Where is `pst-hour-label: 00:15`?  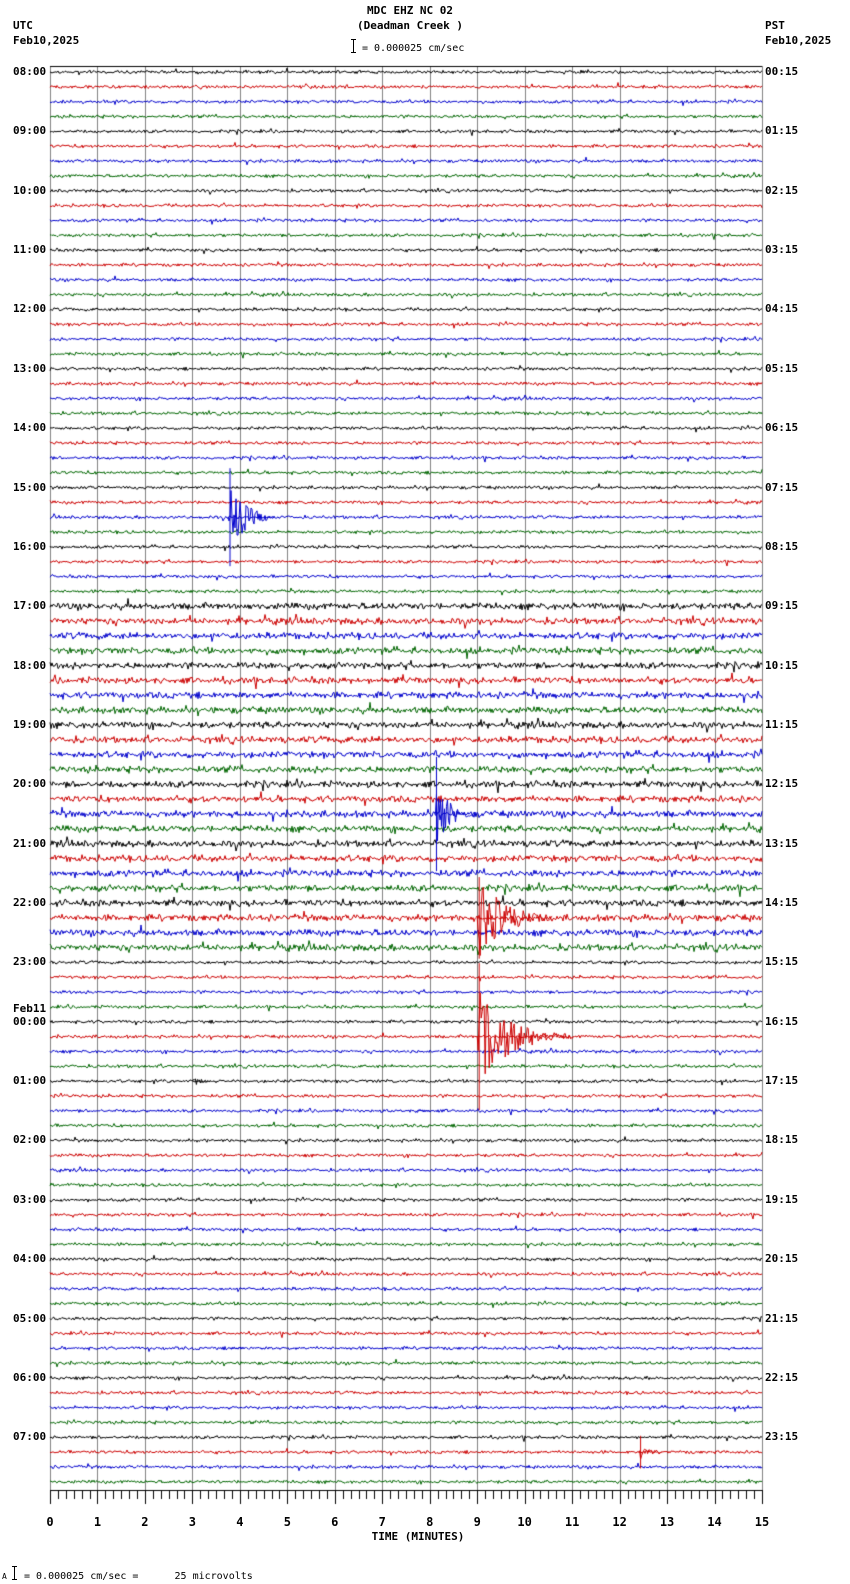 pst-hour-label: 00:15 is located at coordinates (782, 71).